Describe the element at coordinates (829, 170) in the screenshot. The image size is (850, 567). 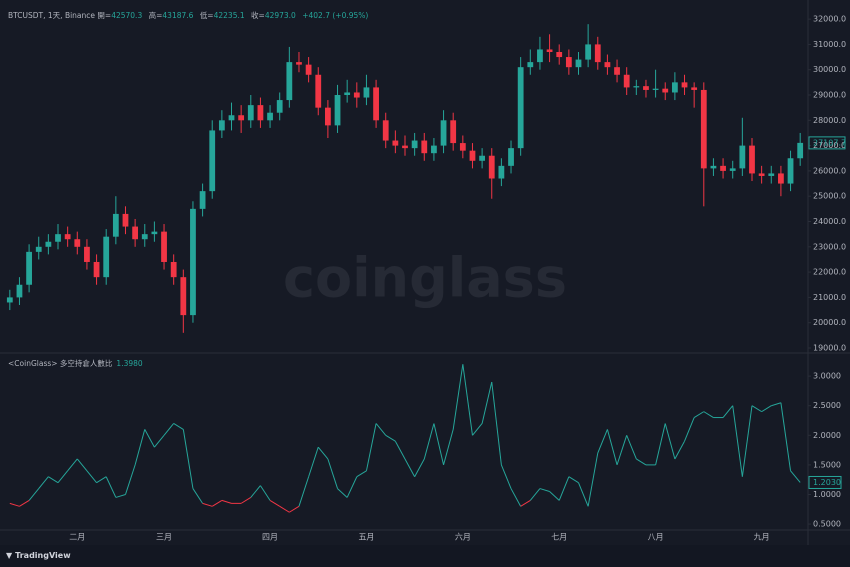
I see `y-tick-label: 26000.0` at that location.